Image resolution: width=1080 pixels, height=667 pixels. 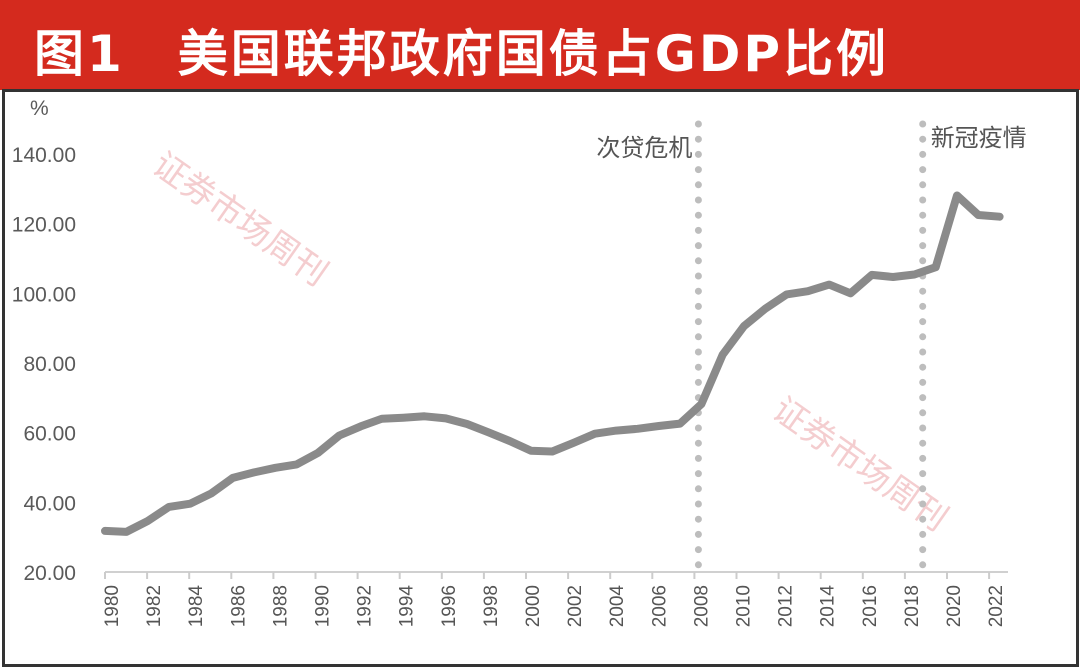 What do you see at coordinates (701, 606) in the screenshot?
I see `x-tick-label: 2008` at bounding box center [701, 606].